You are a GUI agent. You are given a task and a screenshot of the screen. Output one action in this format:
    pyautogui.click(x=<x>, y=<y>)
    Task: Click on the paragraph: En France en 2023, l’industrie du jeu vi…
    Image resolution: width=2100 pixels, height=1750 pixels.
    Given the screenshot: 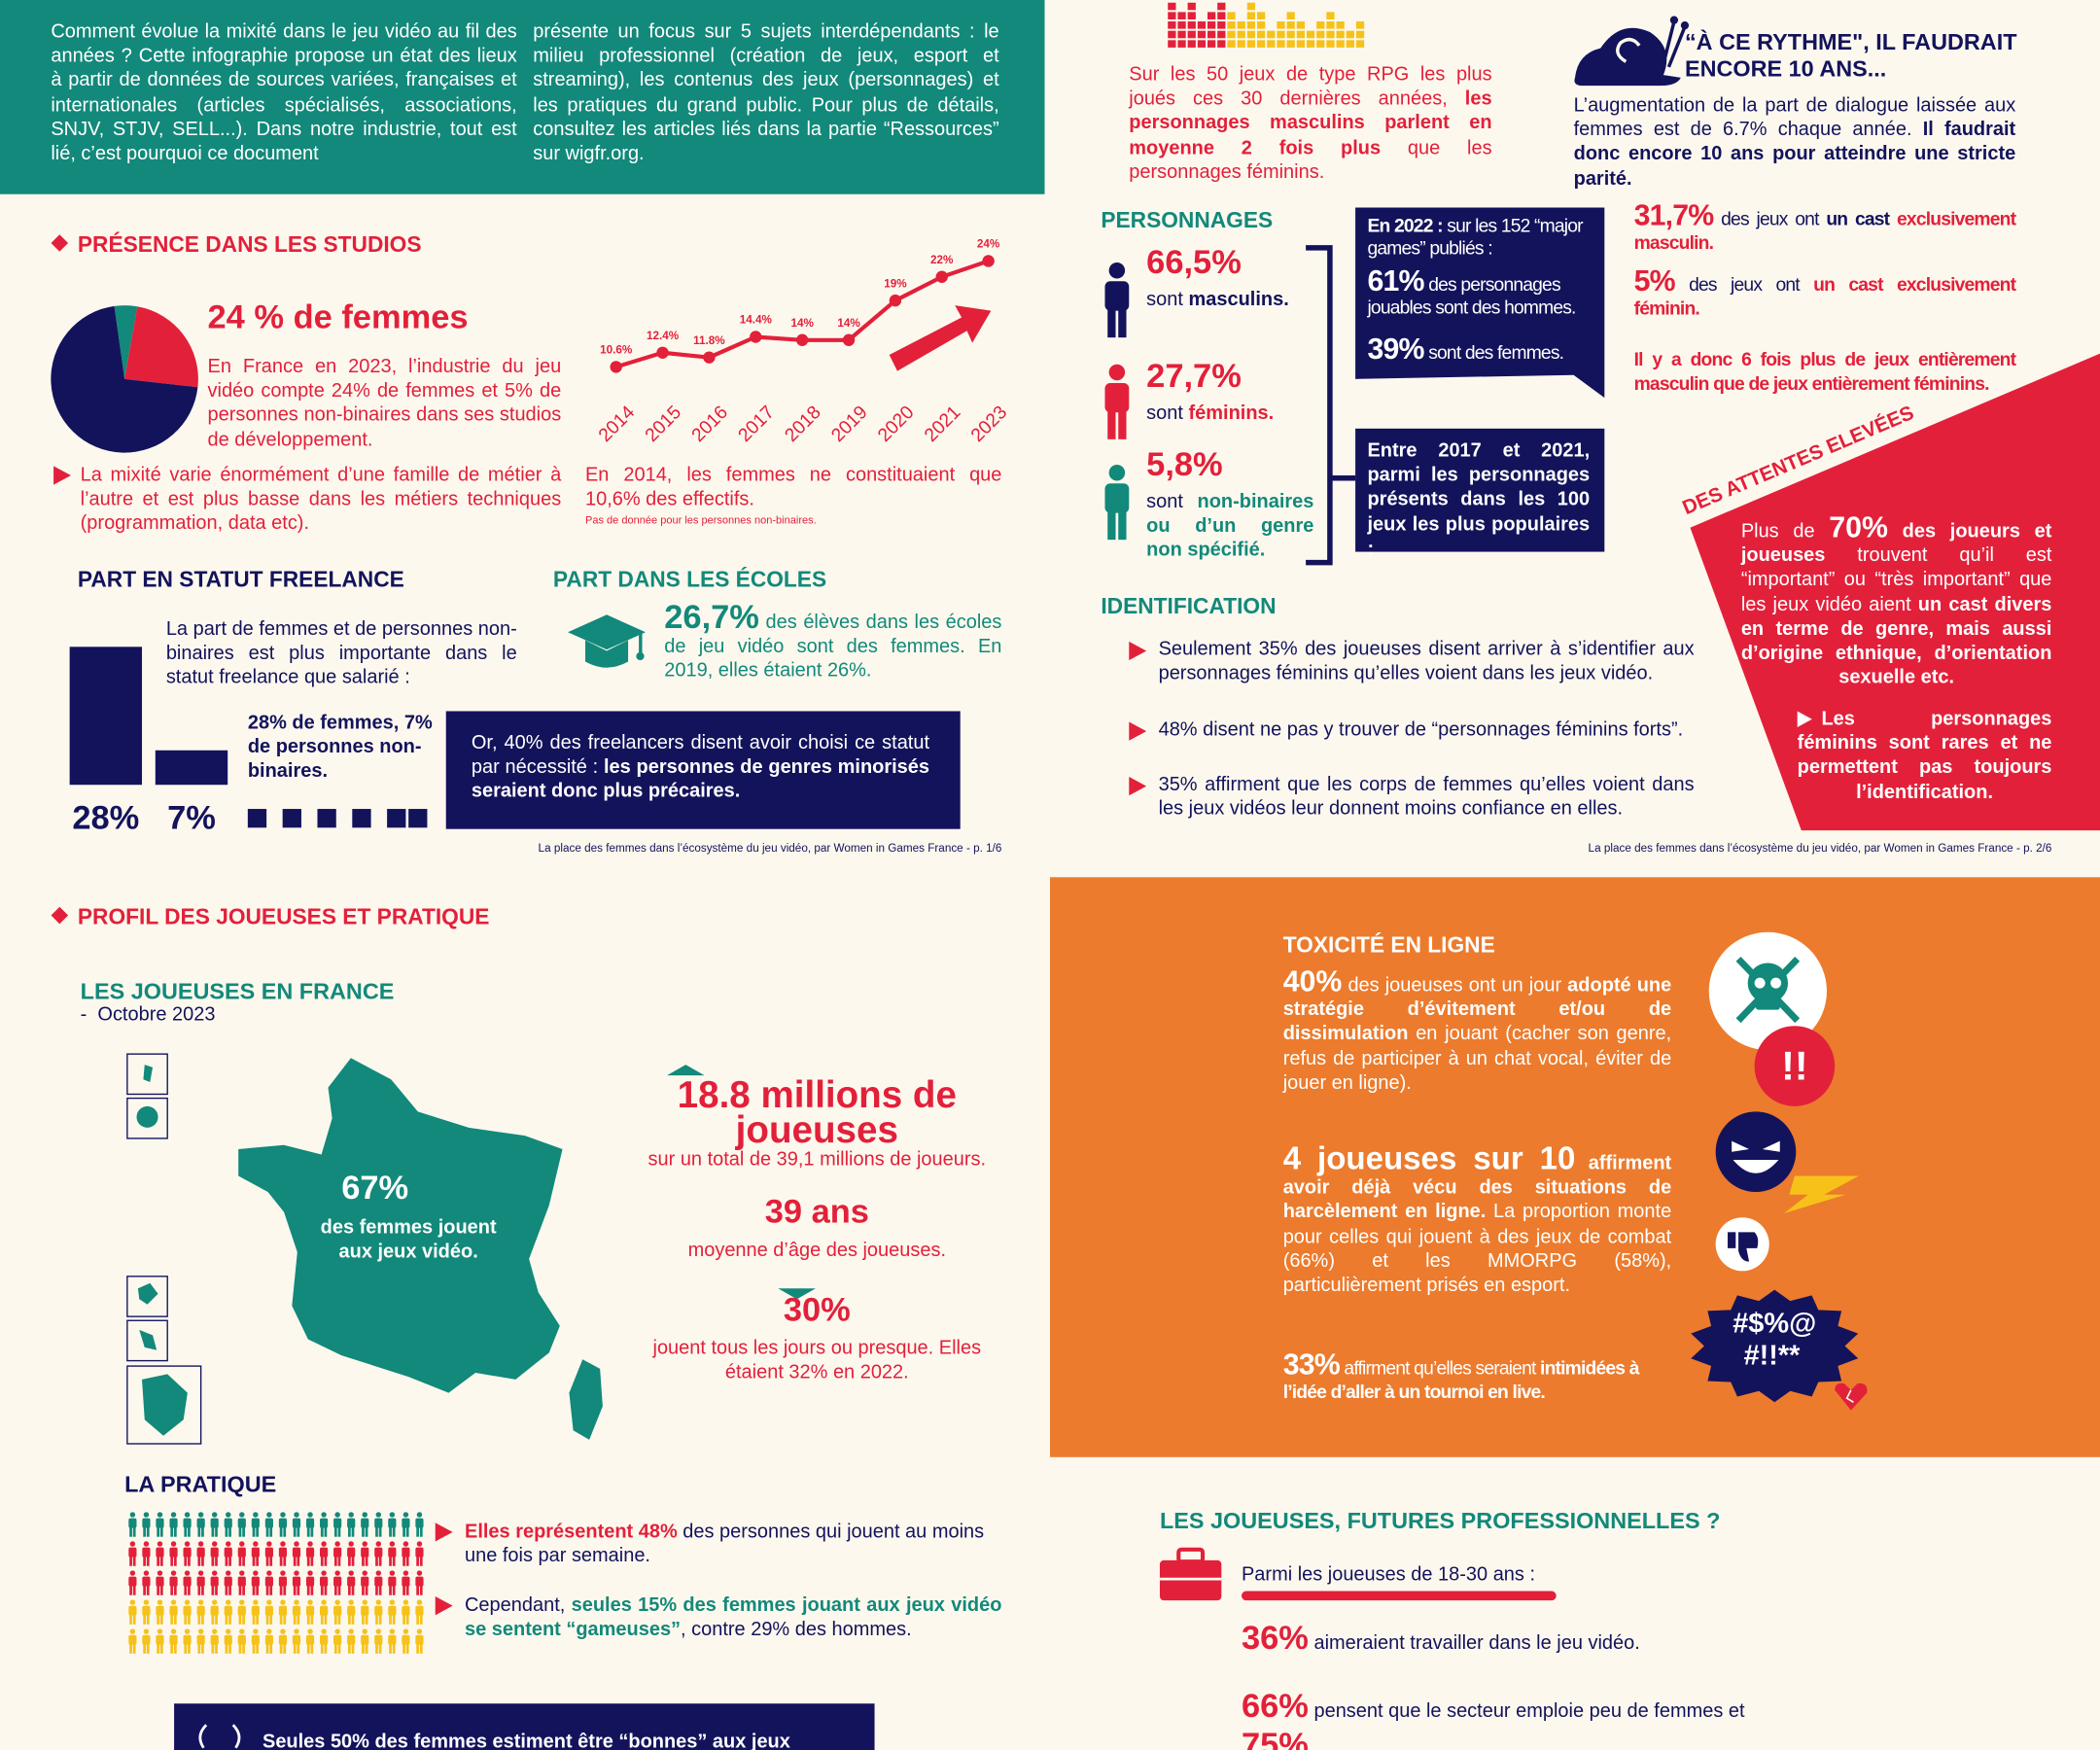 What is the action you would take?
    pyautogui.click(x=384, y=403)
    